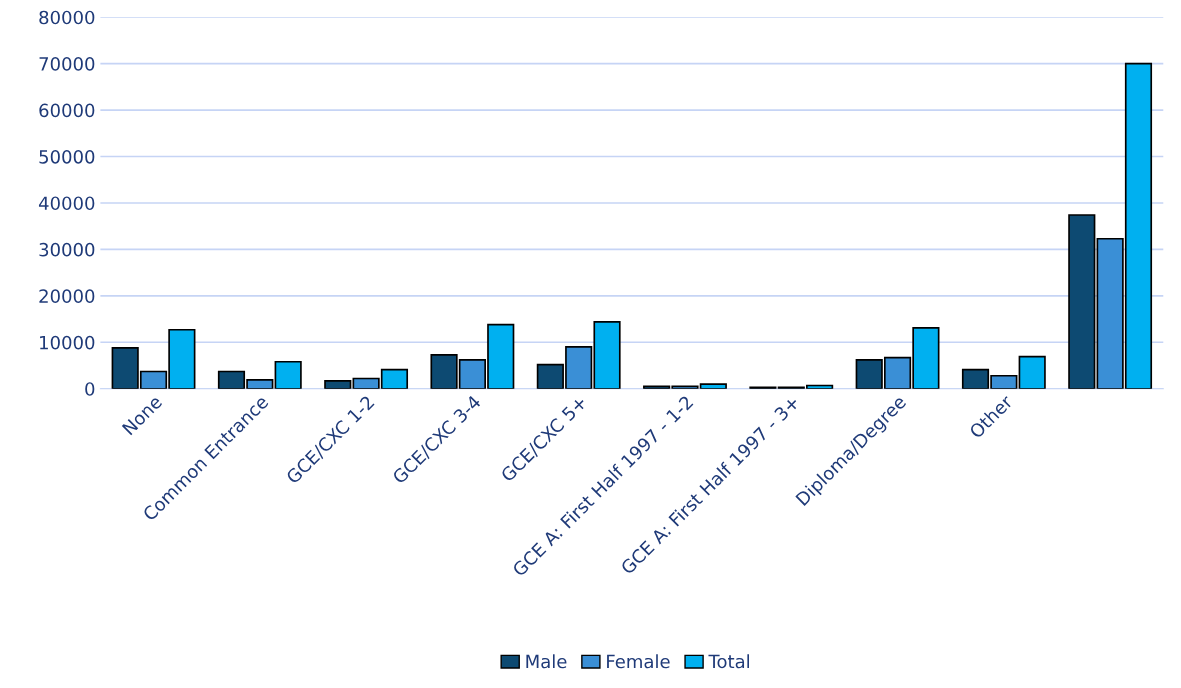  What do you see at coordinates (67, 342) in the screenshot?
I see `y-tick-label: 10000` at bounding box center [67, 342].